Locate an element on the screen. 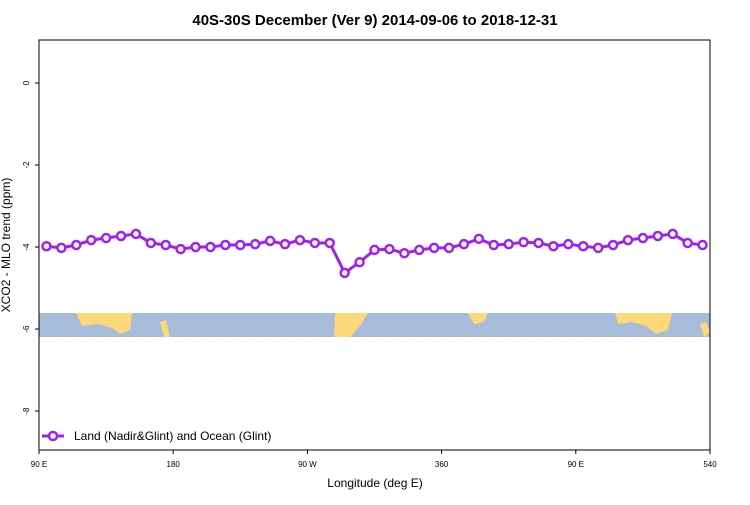 The height and width of the screenshot is (505, 750). y-tick-label: -8 is located at coordinates (26, 411).